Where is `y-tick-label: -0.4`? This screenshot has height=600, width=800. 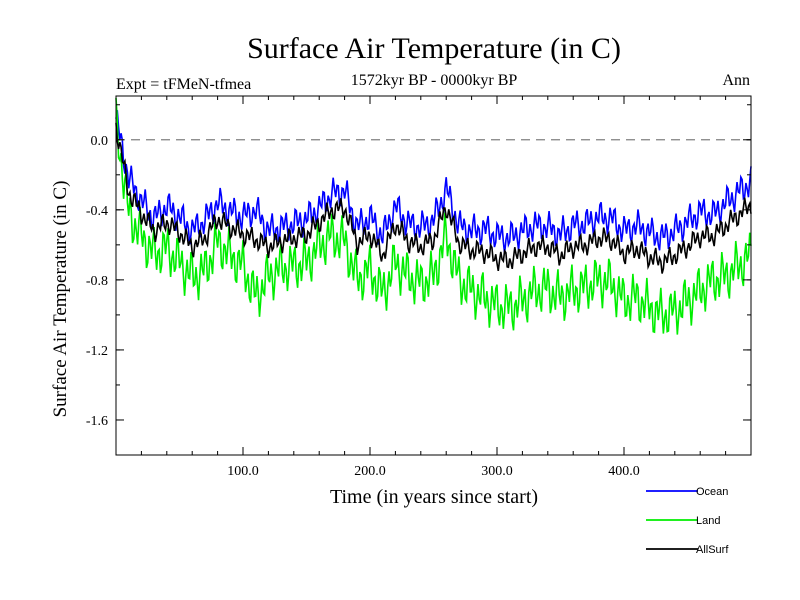 y-tick-label: -0.4 is located at coordinates (97, 211).